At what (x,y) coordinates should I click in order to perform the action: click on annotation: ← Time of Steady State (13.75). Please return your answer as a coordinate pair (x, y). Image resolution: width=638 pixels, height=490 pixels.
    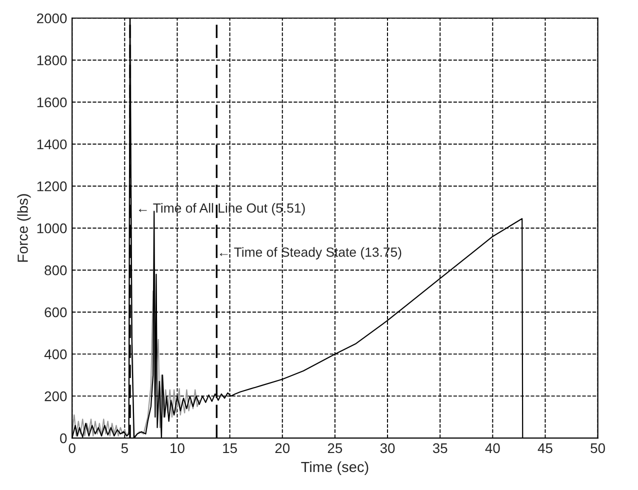
    Looking at the image, I should click on (311, 253).